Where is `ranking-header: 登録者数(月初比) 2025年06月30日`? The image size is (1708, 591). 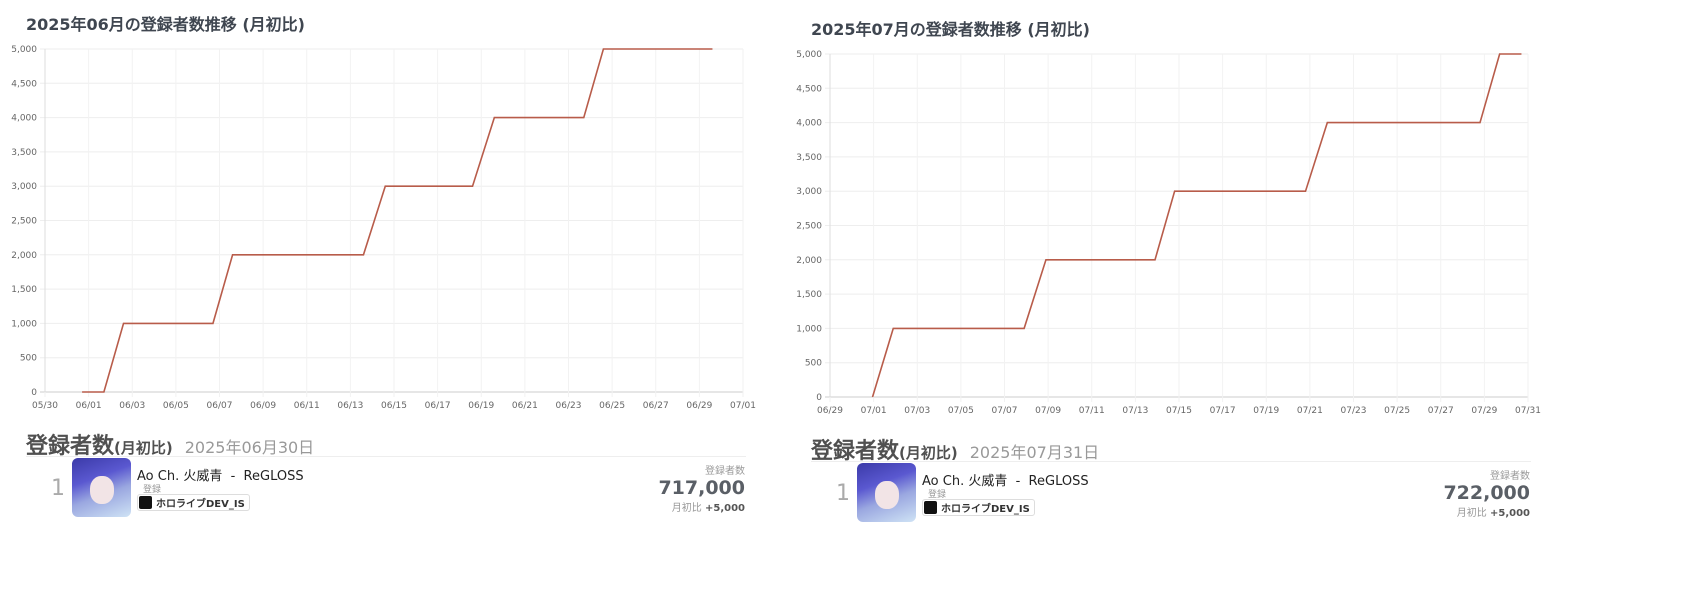 ranking-header: 登録者数(月初比) 2025年06月30日 is located at coordinates (170, 444).